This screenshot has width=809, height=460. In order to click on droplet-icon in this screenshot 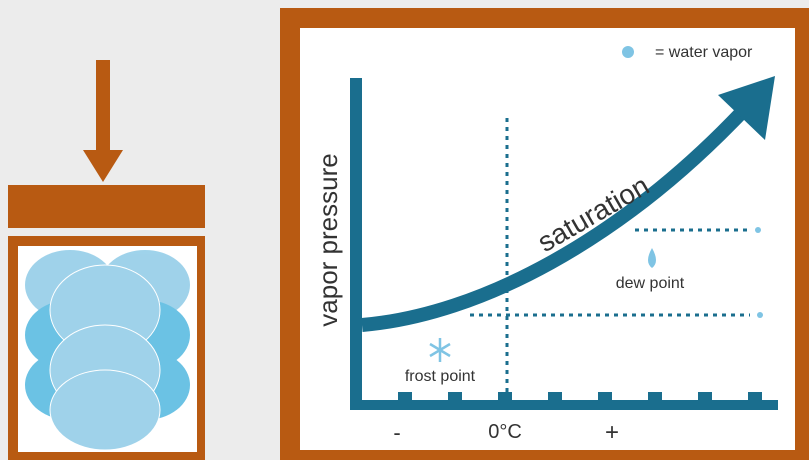, I will do `click(652, 258)`.